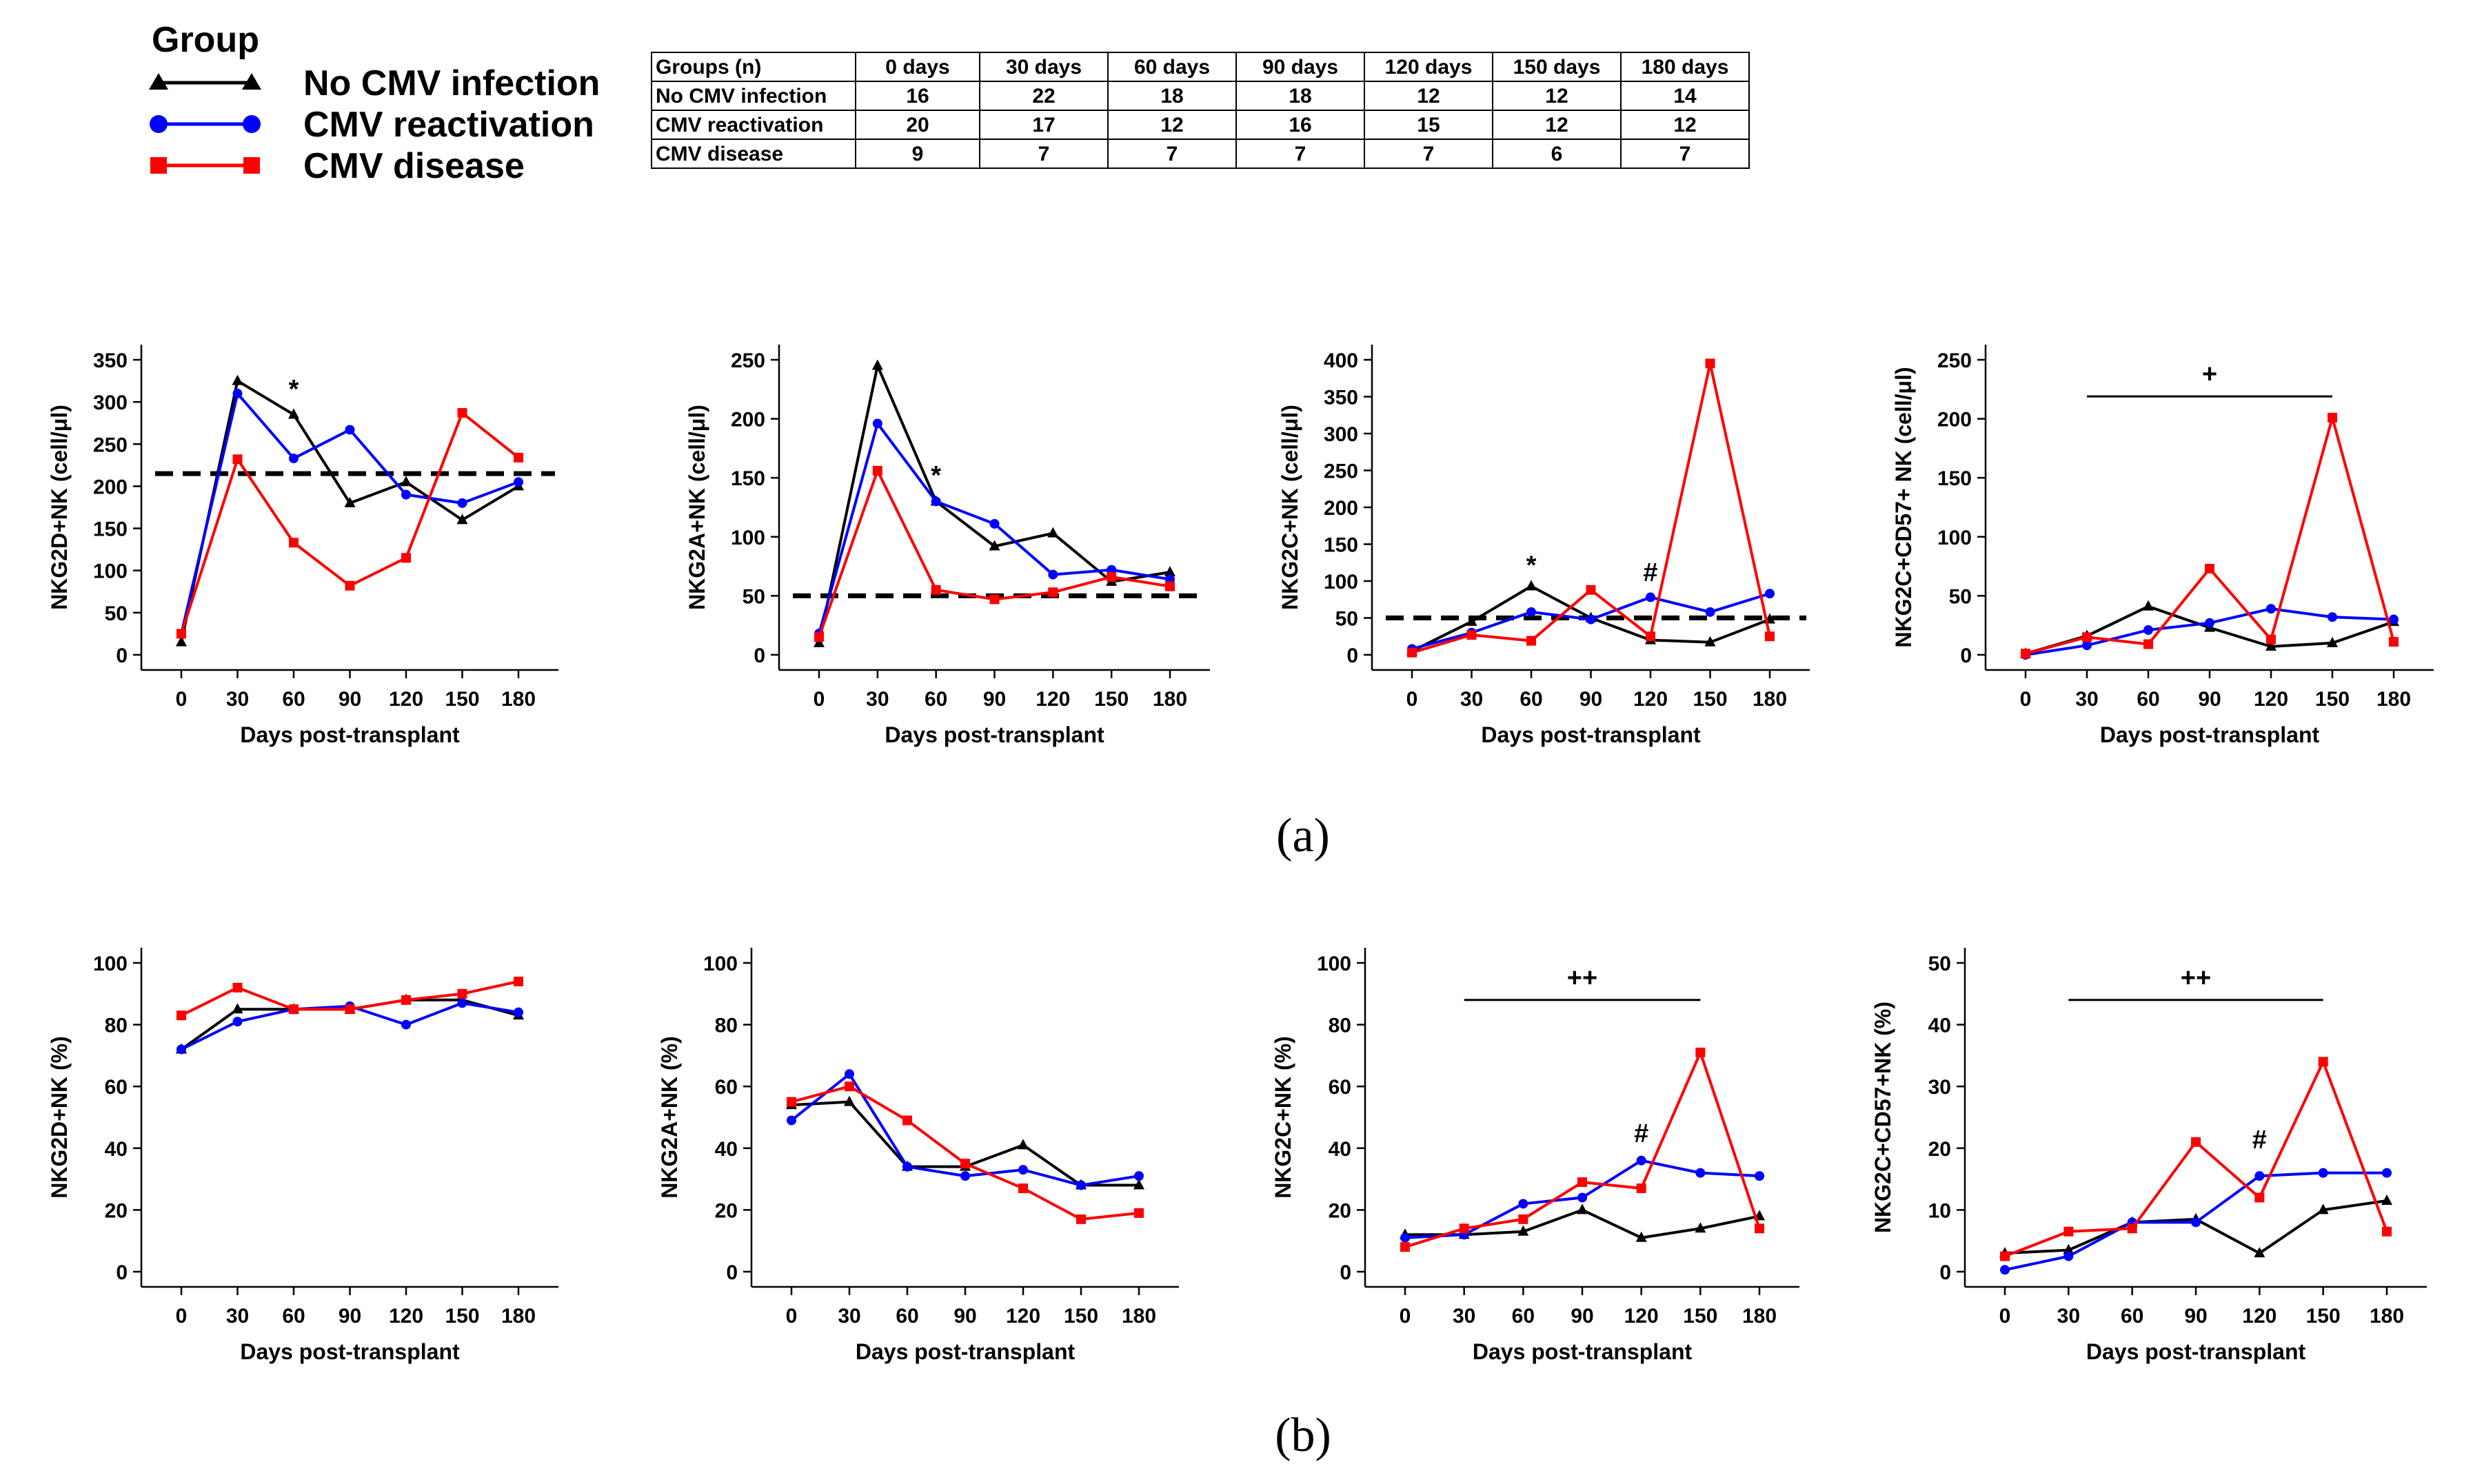 The height and width of the screenshot is (1484, 2473). What do you see at coordinates (414, 166) in the screenshot?
I see `legend-label: CMV disease` at bounding box center [414, 166].